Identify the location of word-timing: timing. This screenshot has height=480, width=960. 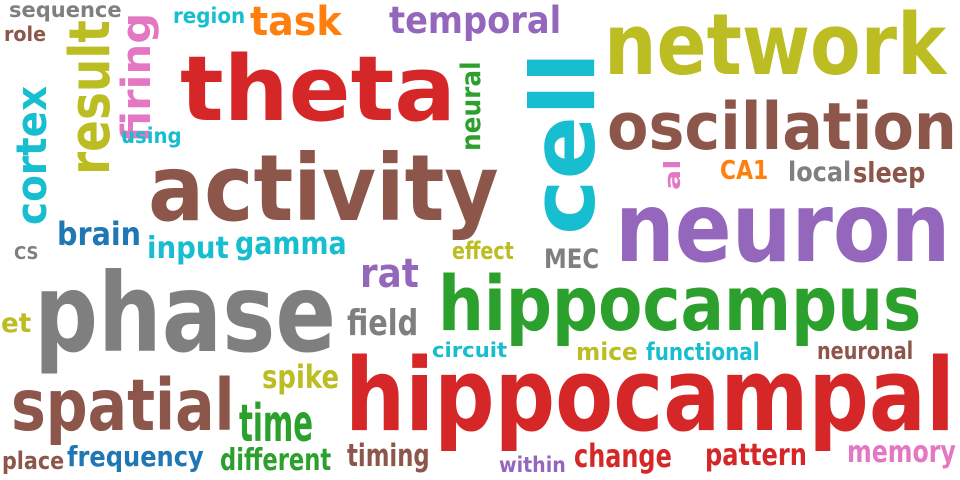
(388, 456).